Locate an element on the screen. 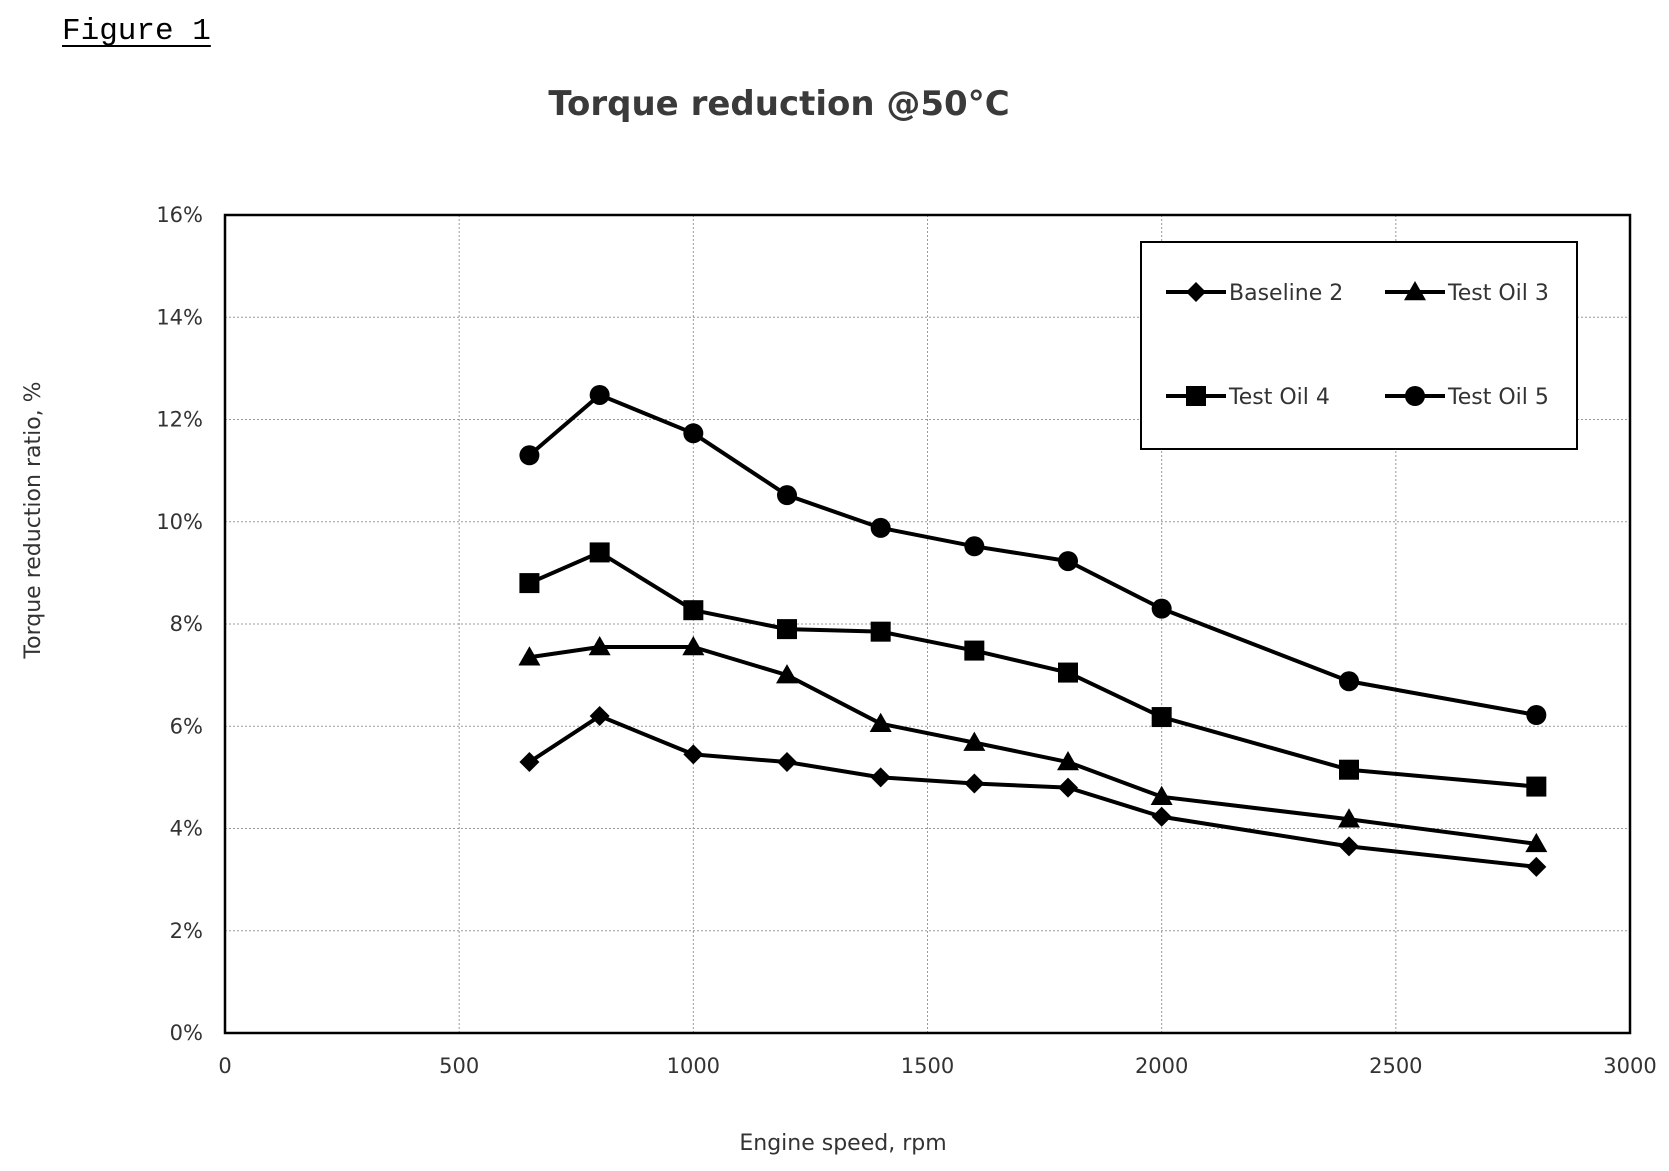 This screenshot has height=1171, width=1669. x-tick-label: 1500 is located at coordinates (927, 1066).